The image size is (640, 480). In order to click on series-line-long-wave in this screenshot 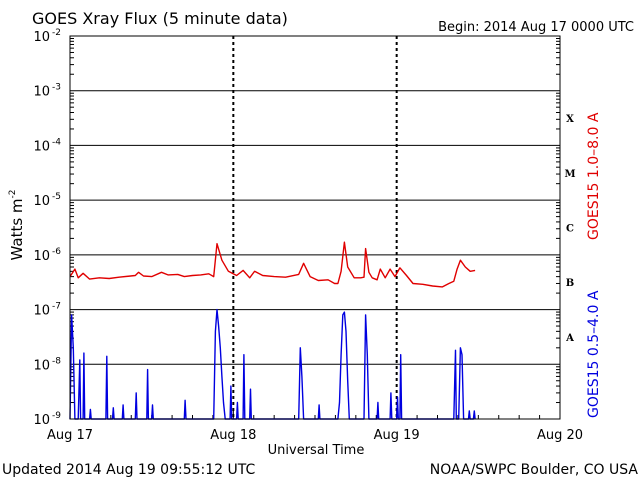, I will do `click(272, 264)`.